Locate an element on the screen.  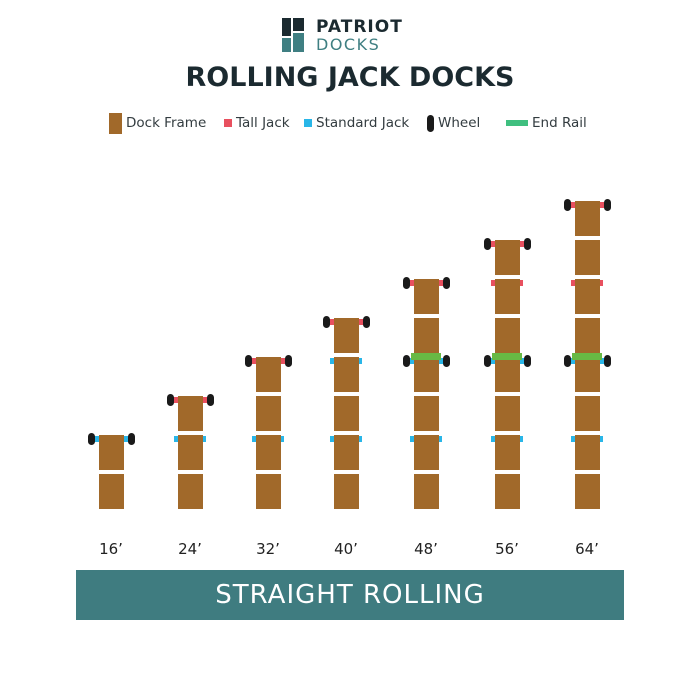
dock-frame-swatch-icon is located at coordinates (115, 123).